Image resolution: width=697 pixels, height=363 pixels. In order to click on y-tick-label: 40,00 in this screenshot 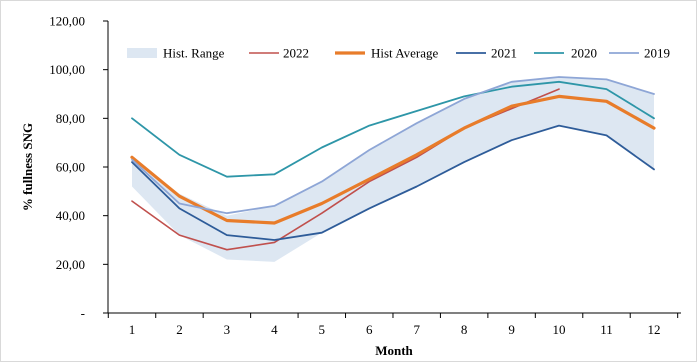, I will do `click(70, 215)`.